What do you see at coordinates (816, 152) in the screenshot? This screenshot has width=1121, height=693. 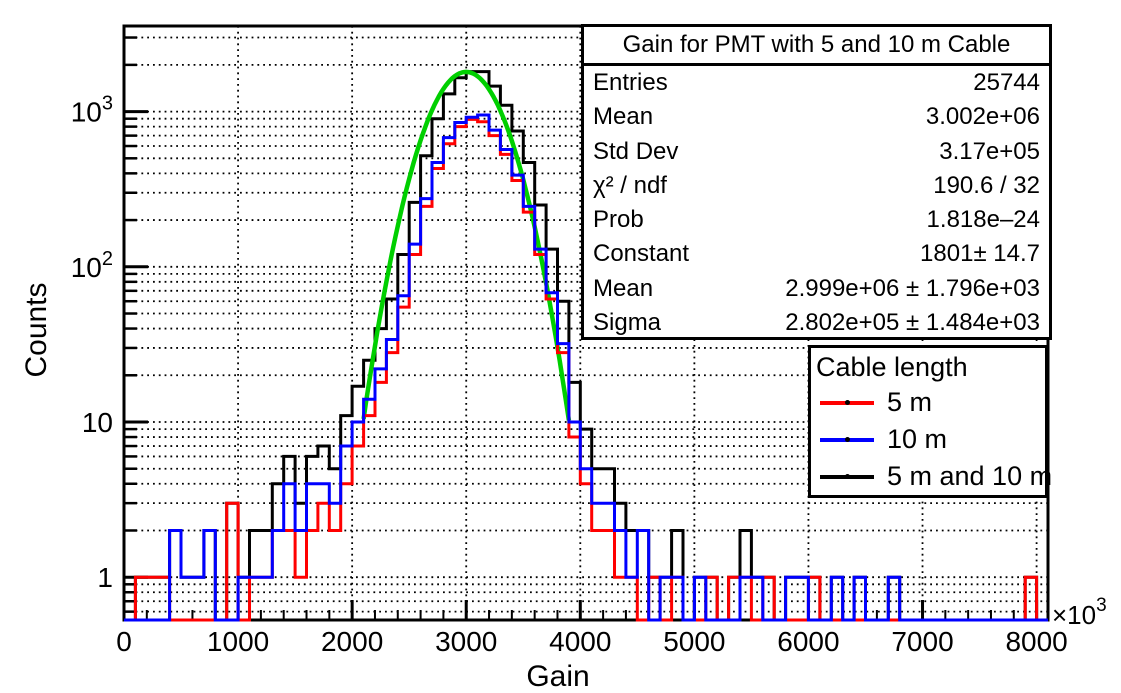 I see `stats-row: Std Dev 3.17e+05` at bounding box center [816, 152].